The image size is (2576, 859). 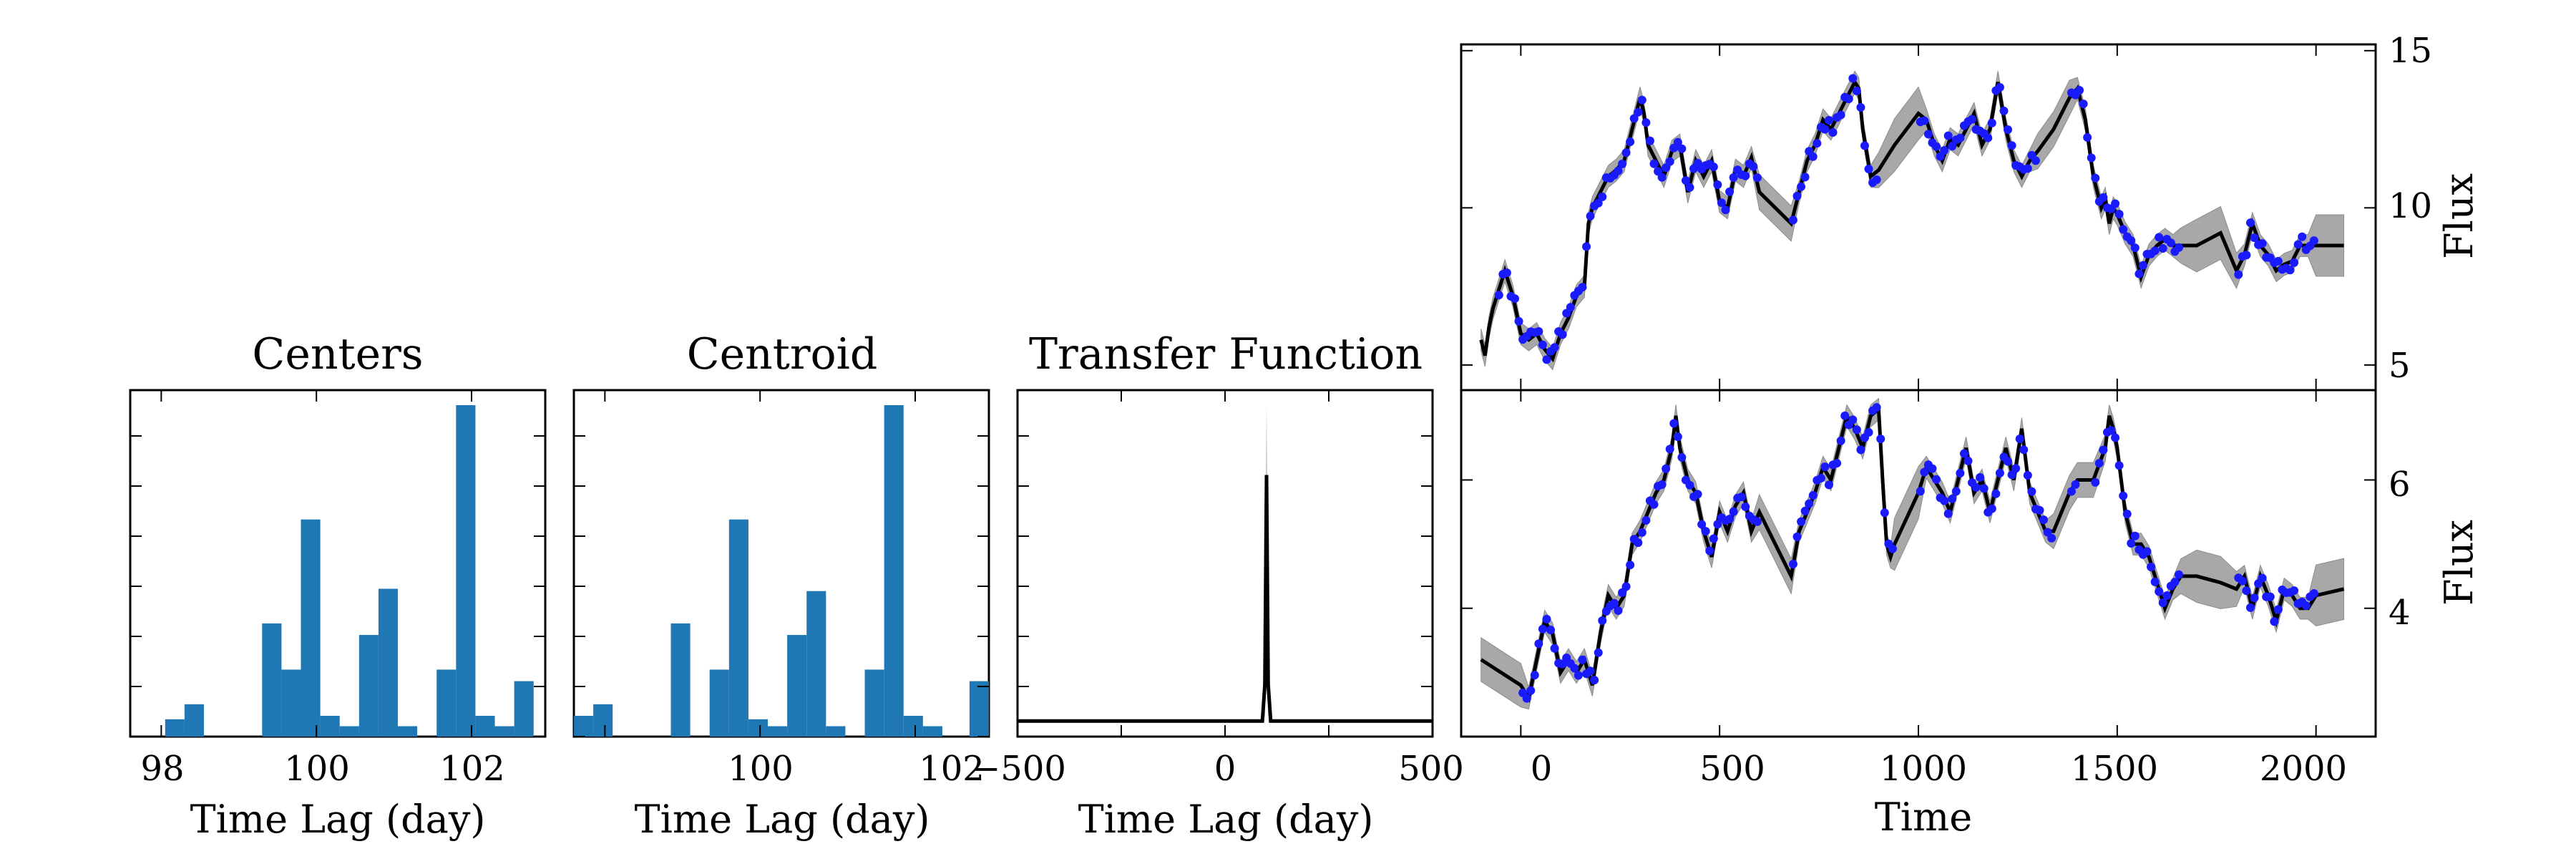 What do you see at coordinates (1542, 769) in the screenshot?
I see `lightcurve-xtick-0: 0` at bounding box center [1542, 769].